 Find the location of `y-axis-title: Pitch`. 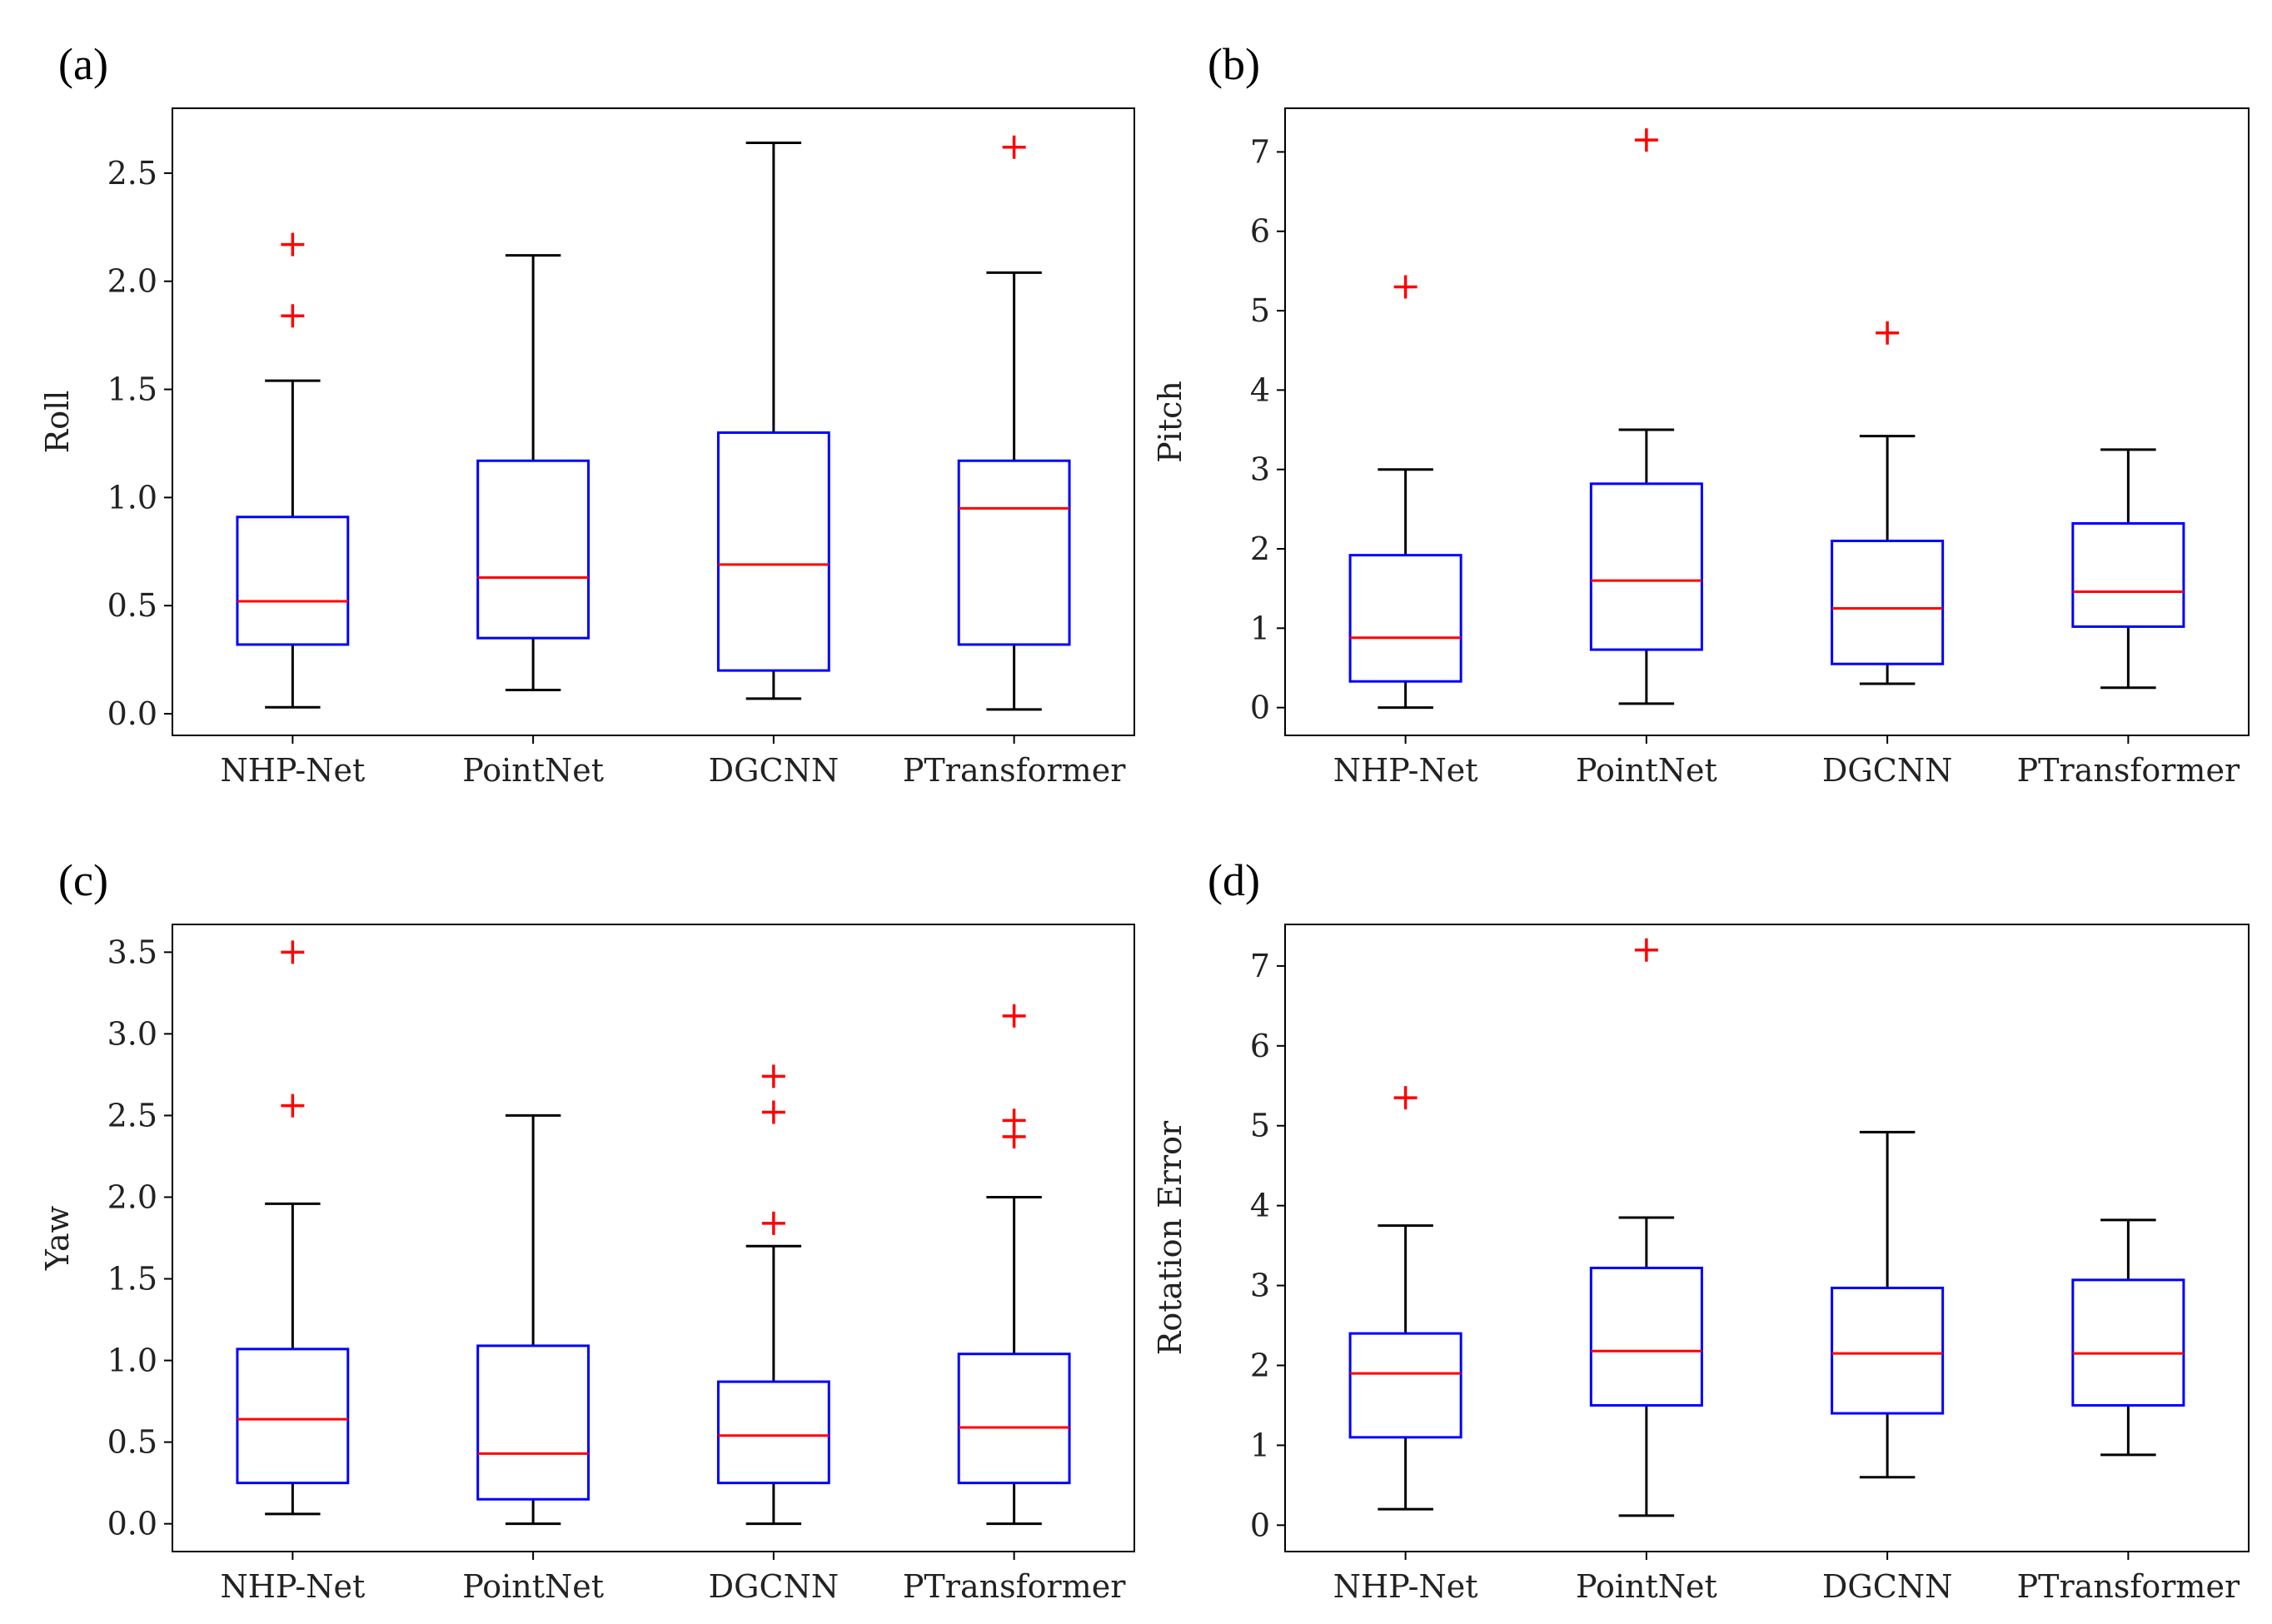

y-axis-title: Pitch is located at coordinates (1170, 422).